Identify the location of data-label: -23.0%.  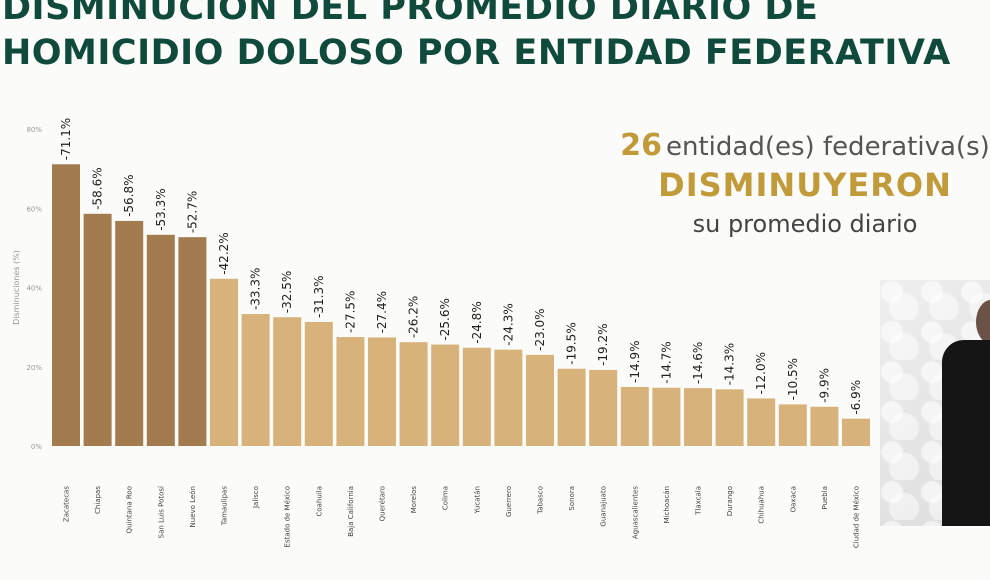
(540, 329).